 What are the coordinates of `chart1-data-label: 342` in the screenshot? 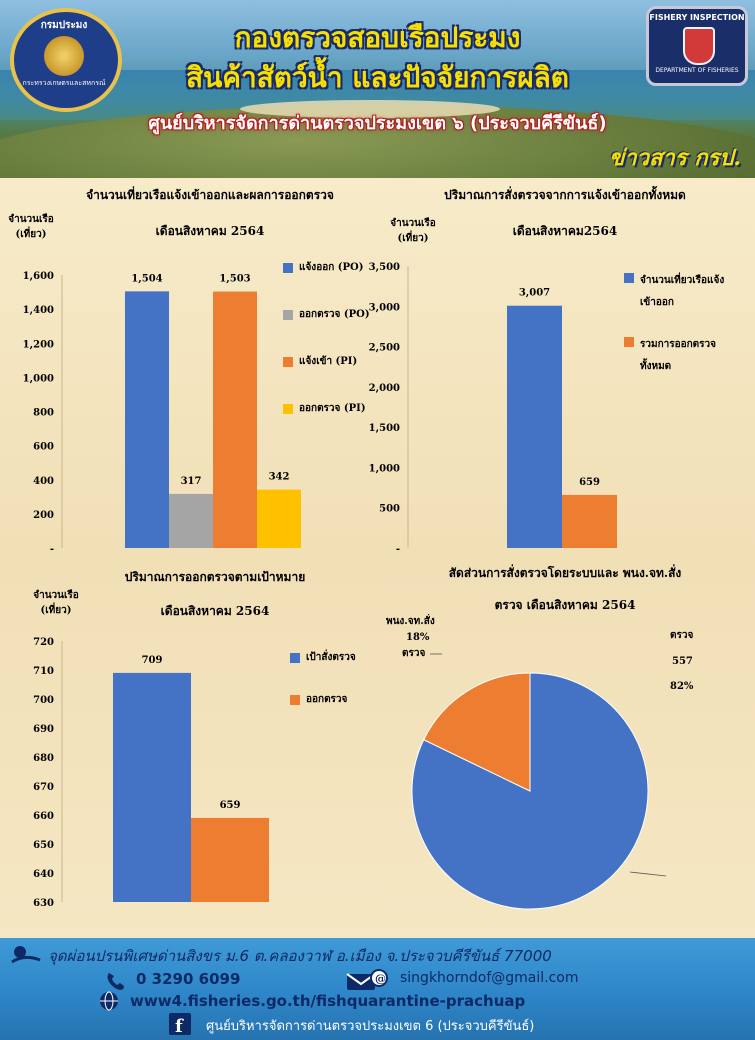 It's located at (279, 477).